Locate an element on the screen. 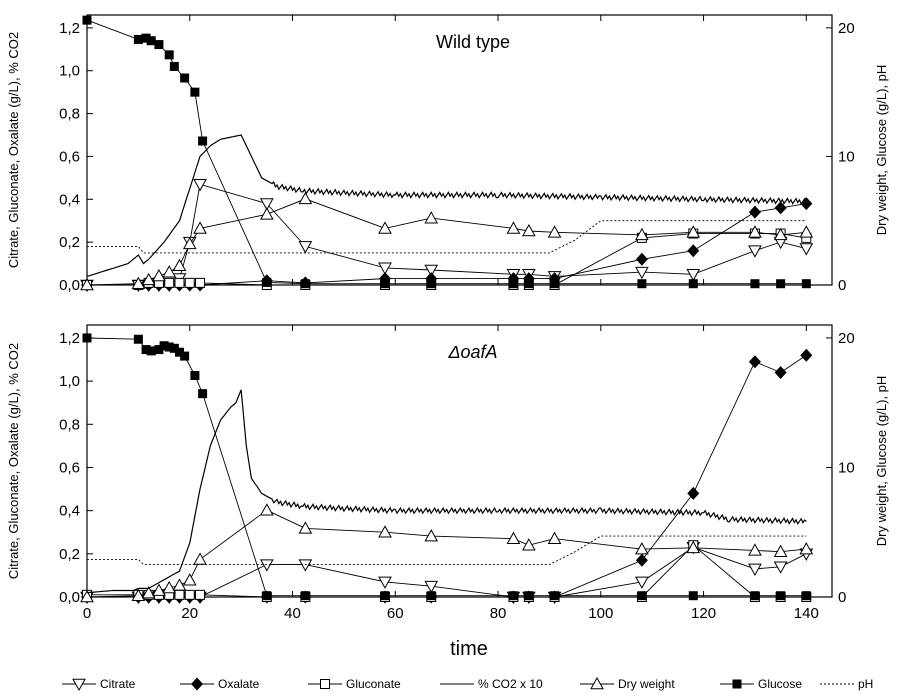 The height and width of the screenshot is (699, 899). x-tick-label: 40 is located at coordinates (292, 613).